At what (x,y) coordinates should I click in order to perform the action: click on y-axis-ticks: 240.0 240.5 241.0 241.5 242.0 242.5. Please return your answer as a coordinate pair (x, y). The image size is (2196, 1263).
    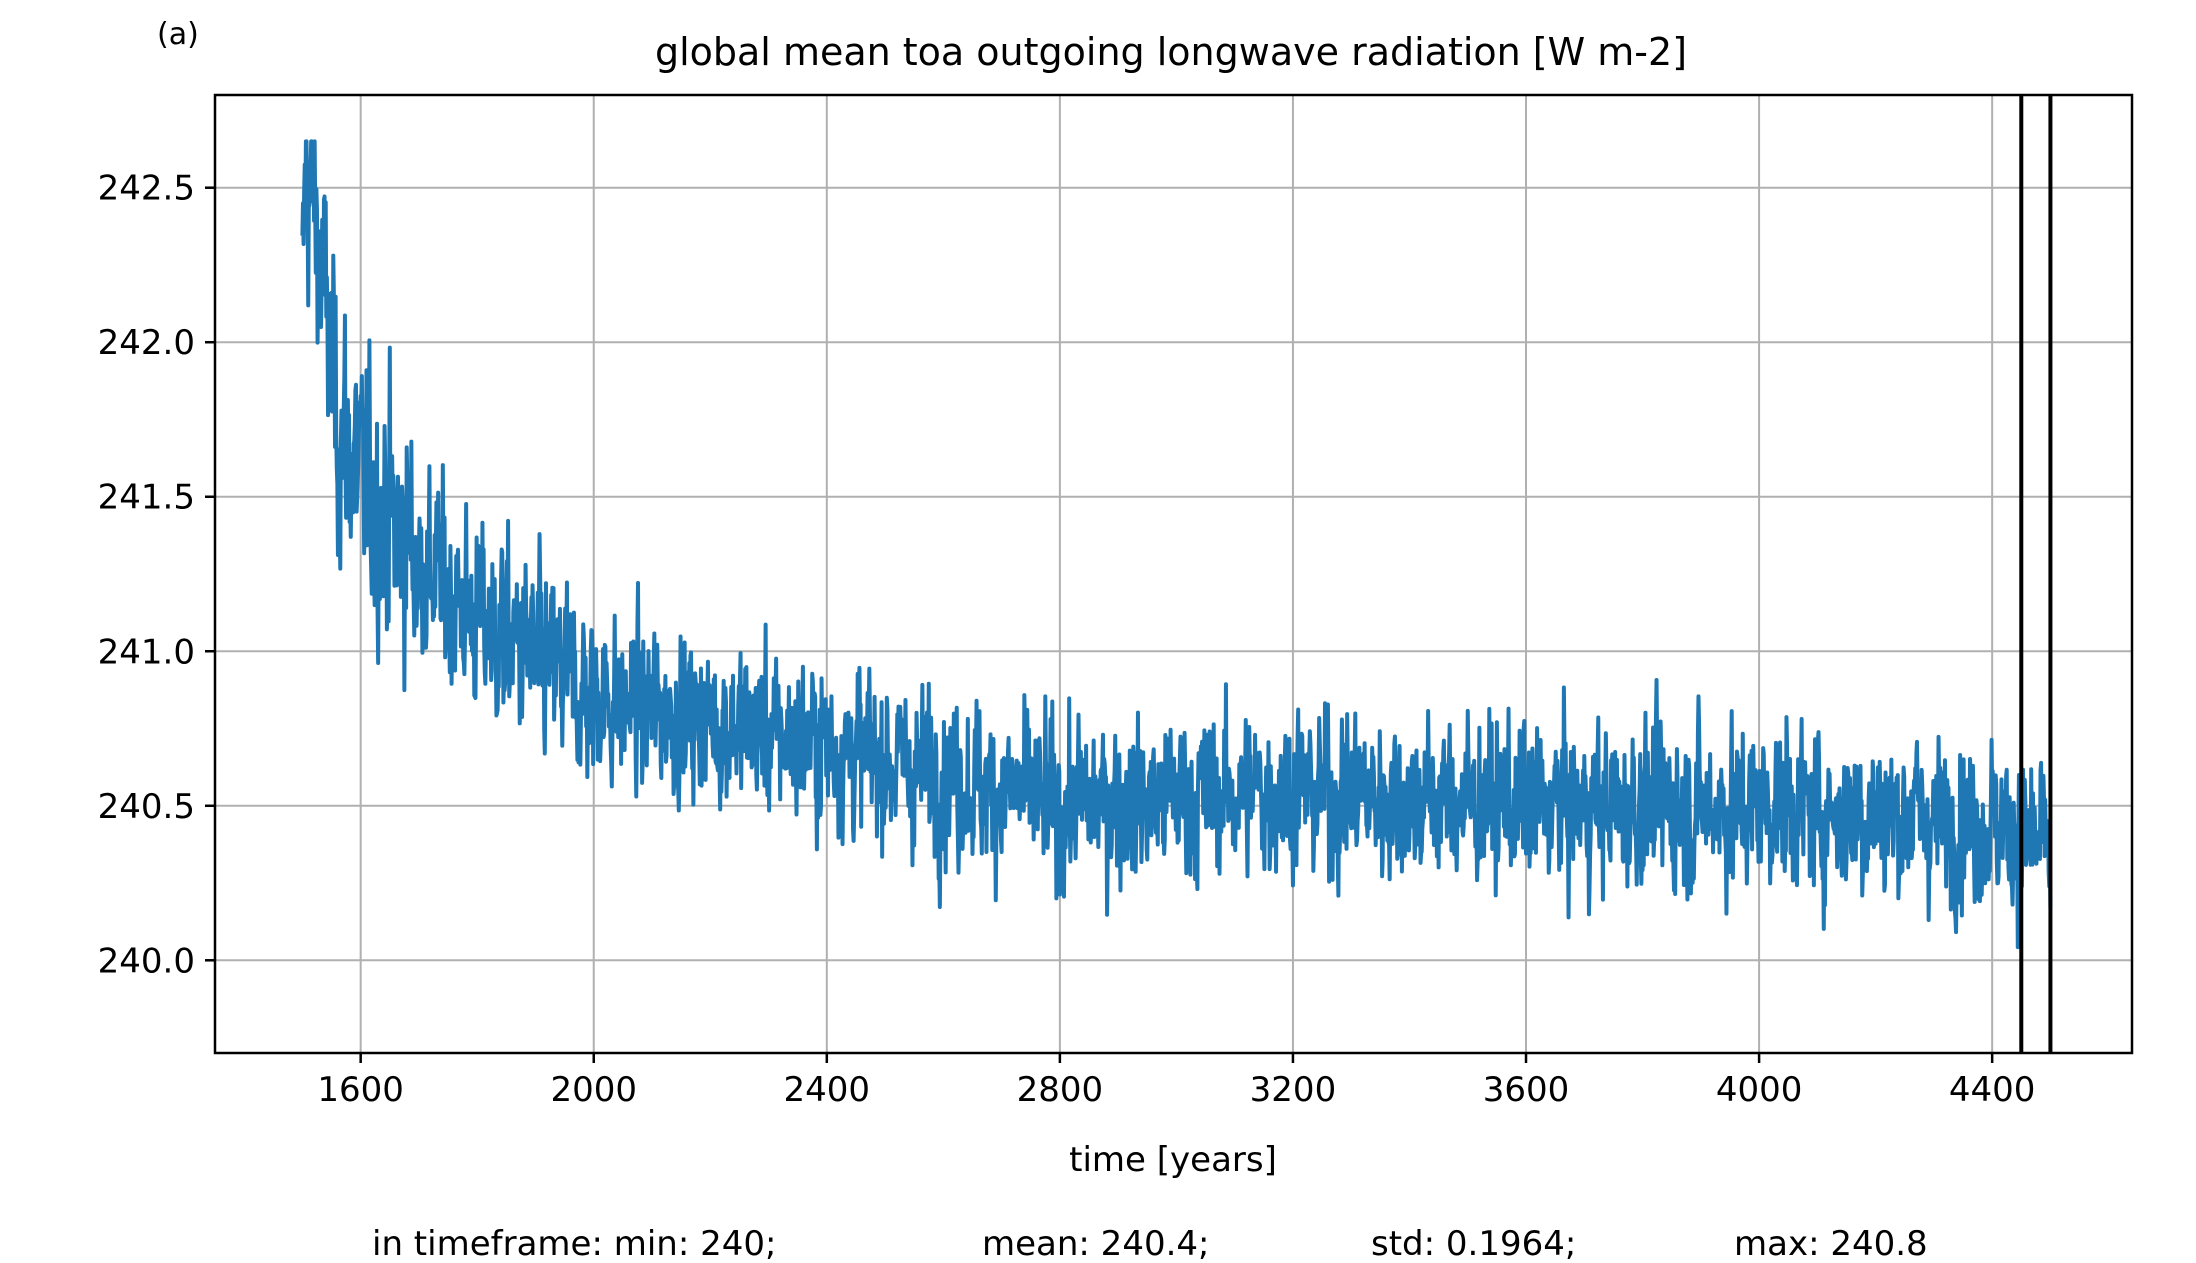
    Looking at the image, I should click on (156, 575).